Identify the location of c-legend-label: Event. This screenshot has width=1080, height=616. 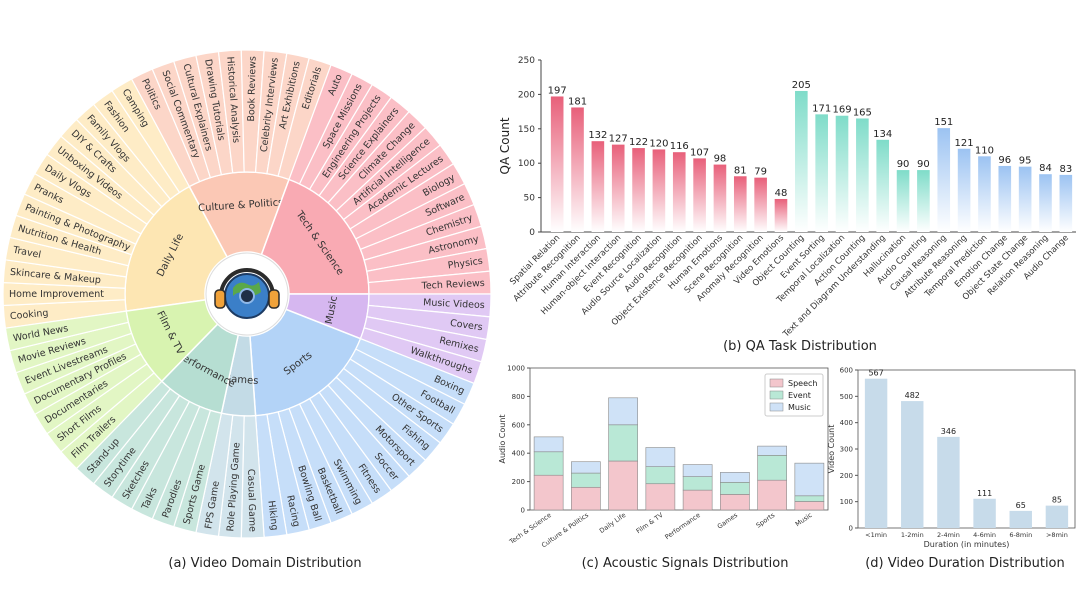
(799, 395).